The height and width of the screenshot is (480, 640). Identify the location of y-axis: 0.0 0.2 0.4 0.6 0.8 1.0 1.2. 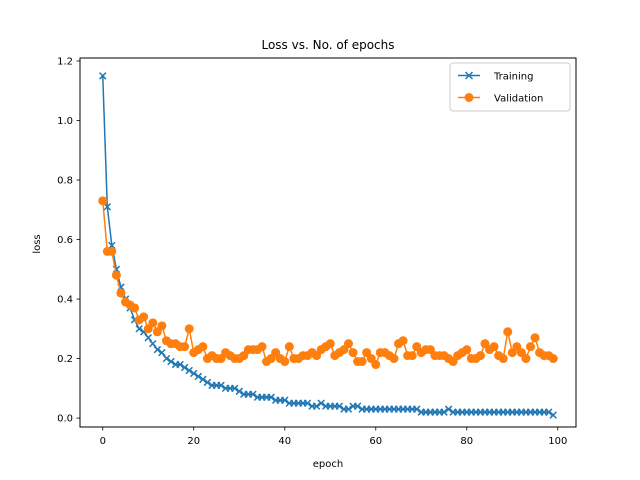
(68, 240).